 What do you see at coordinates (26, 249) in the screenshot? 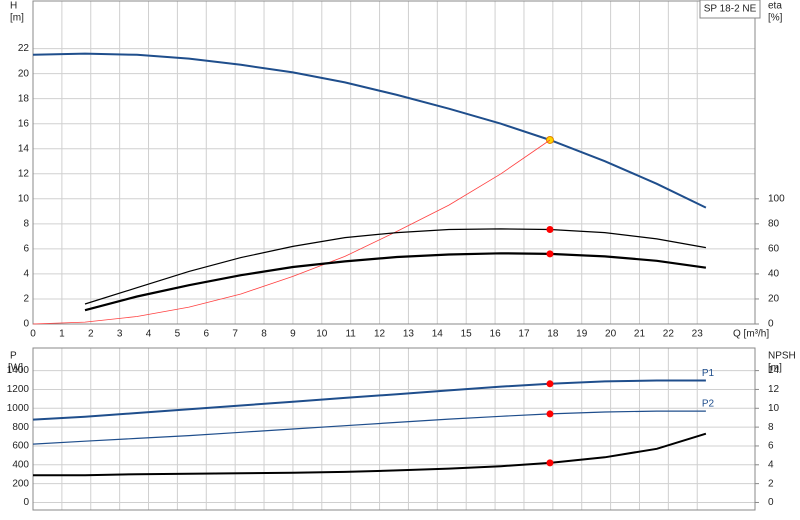
I see `y-tick-label: 6` at bounding box center [26, 249].